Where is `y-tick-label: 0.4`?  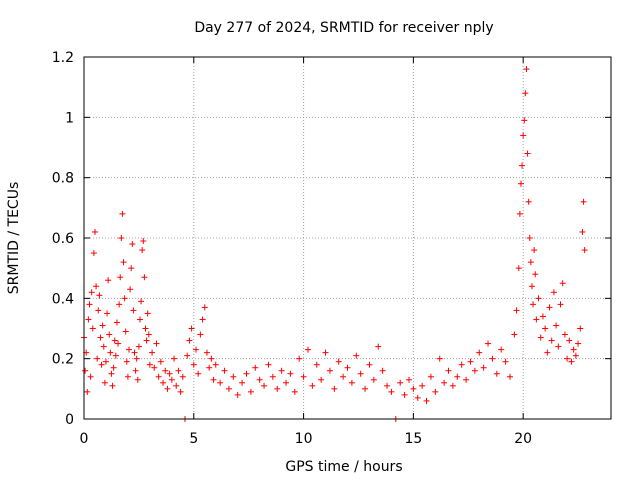 y-tick-label: 0.4 is located at coordinates (63, 299).